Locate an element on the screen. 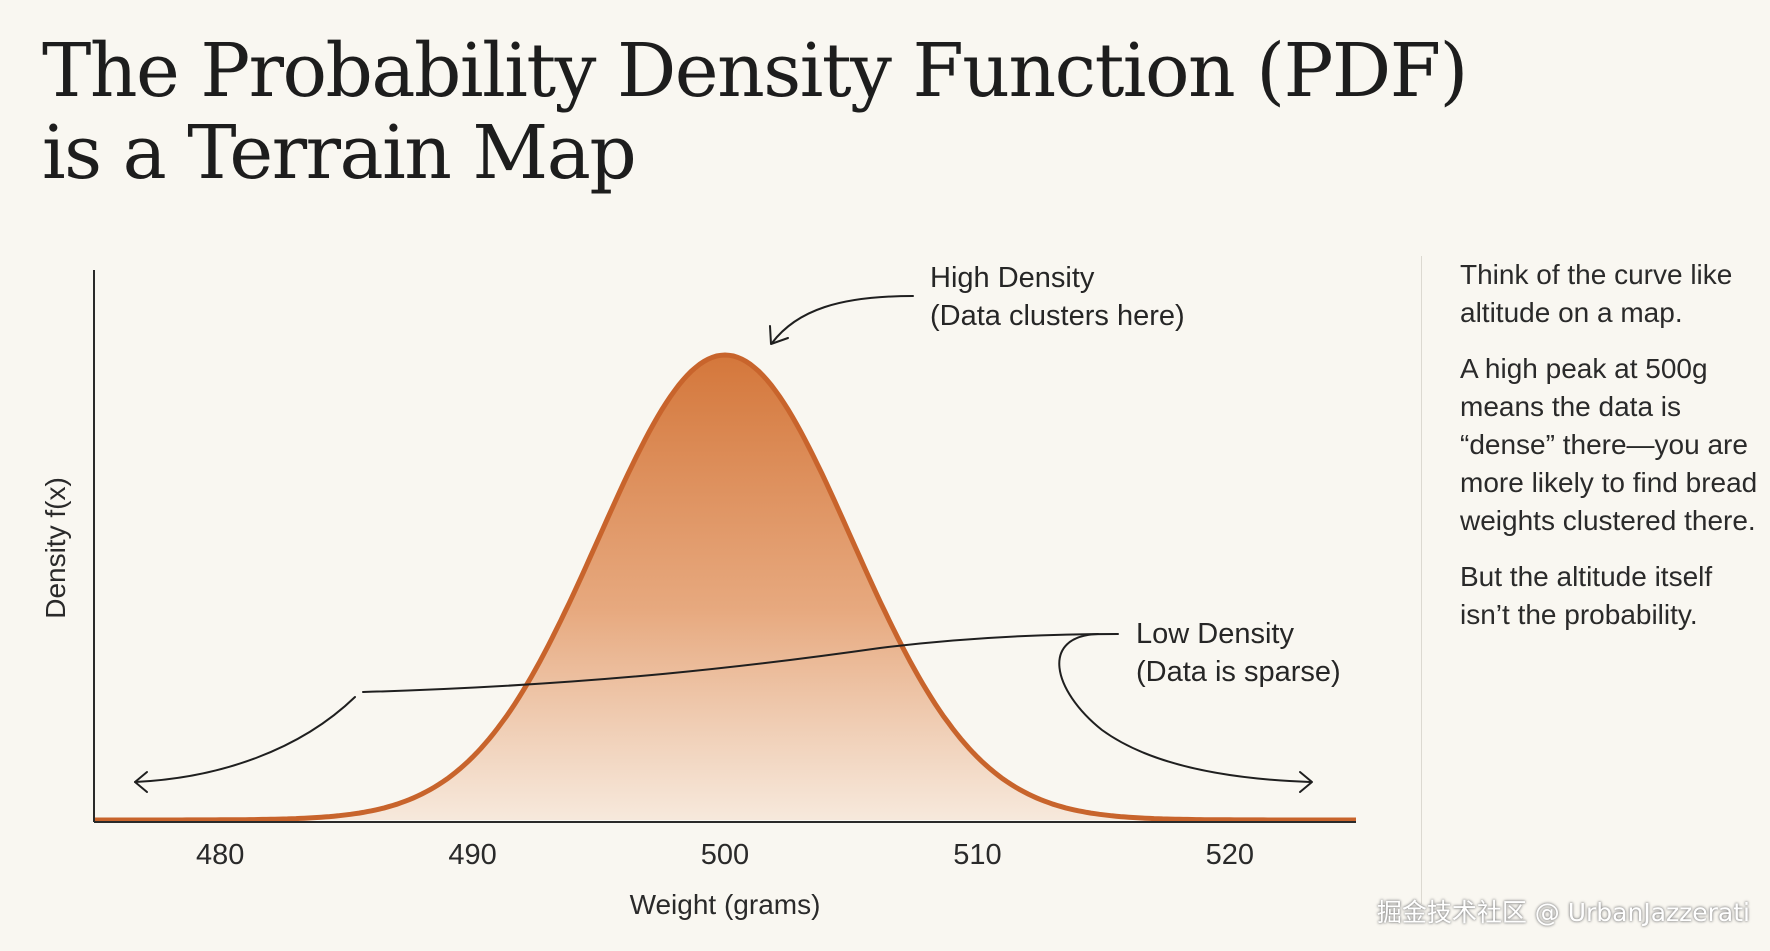 This screenshot has height=951, width=1770. high-density-label: High Density (Data clusters here) is located at coordinates (1057, 297).